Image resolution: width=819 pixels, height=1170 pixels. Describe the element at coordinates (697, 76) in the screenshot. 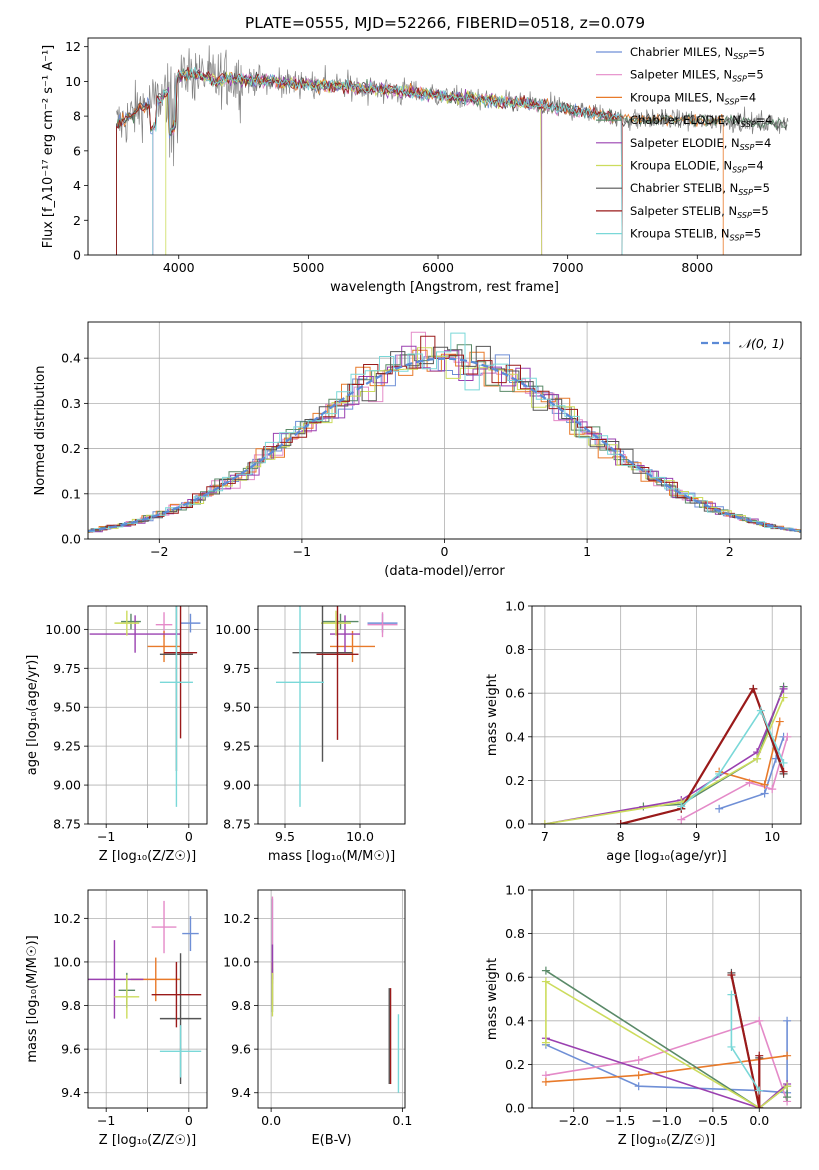

I see `legend-entry: Salpeter MILES, NSSP=5` at that location.